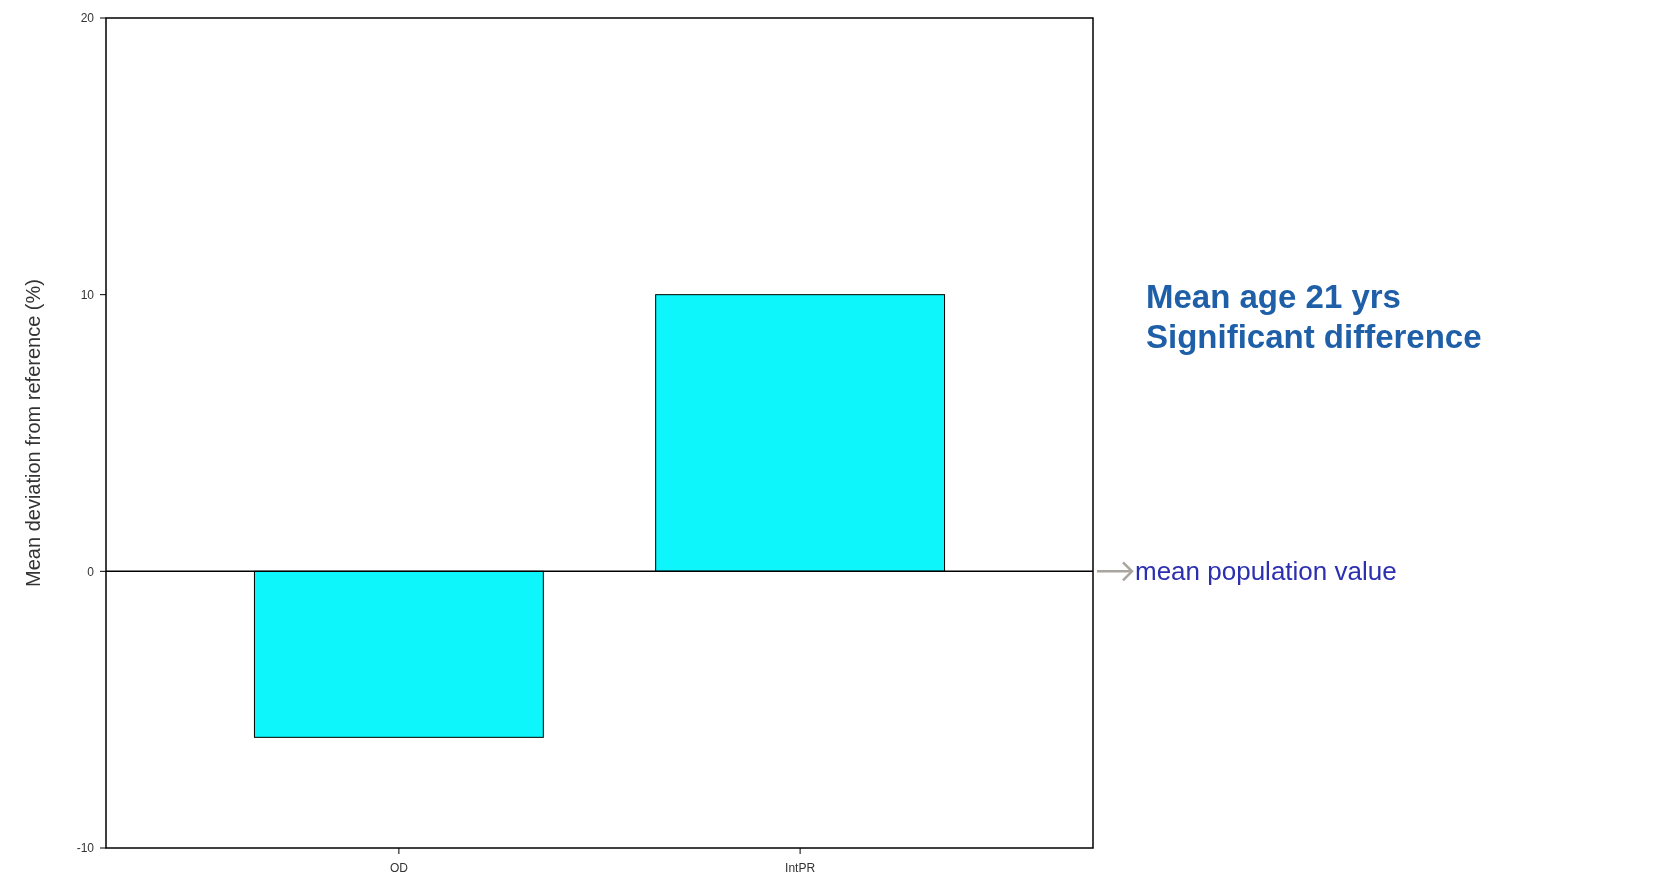 The width and height of the screenshot is (1660, 887). What do you see at coordinates (1266, 571) in the screenshot?
I see `ref-line-label: mean population value` at bounding box center [1266, 571].